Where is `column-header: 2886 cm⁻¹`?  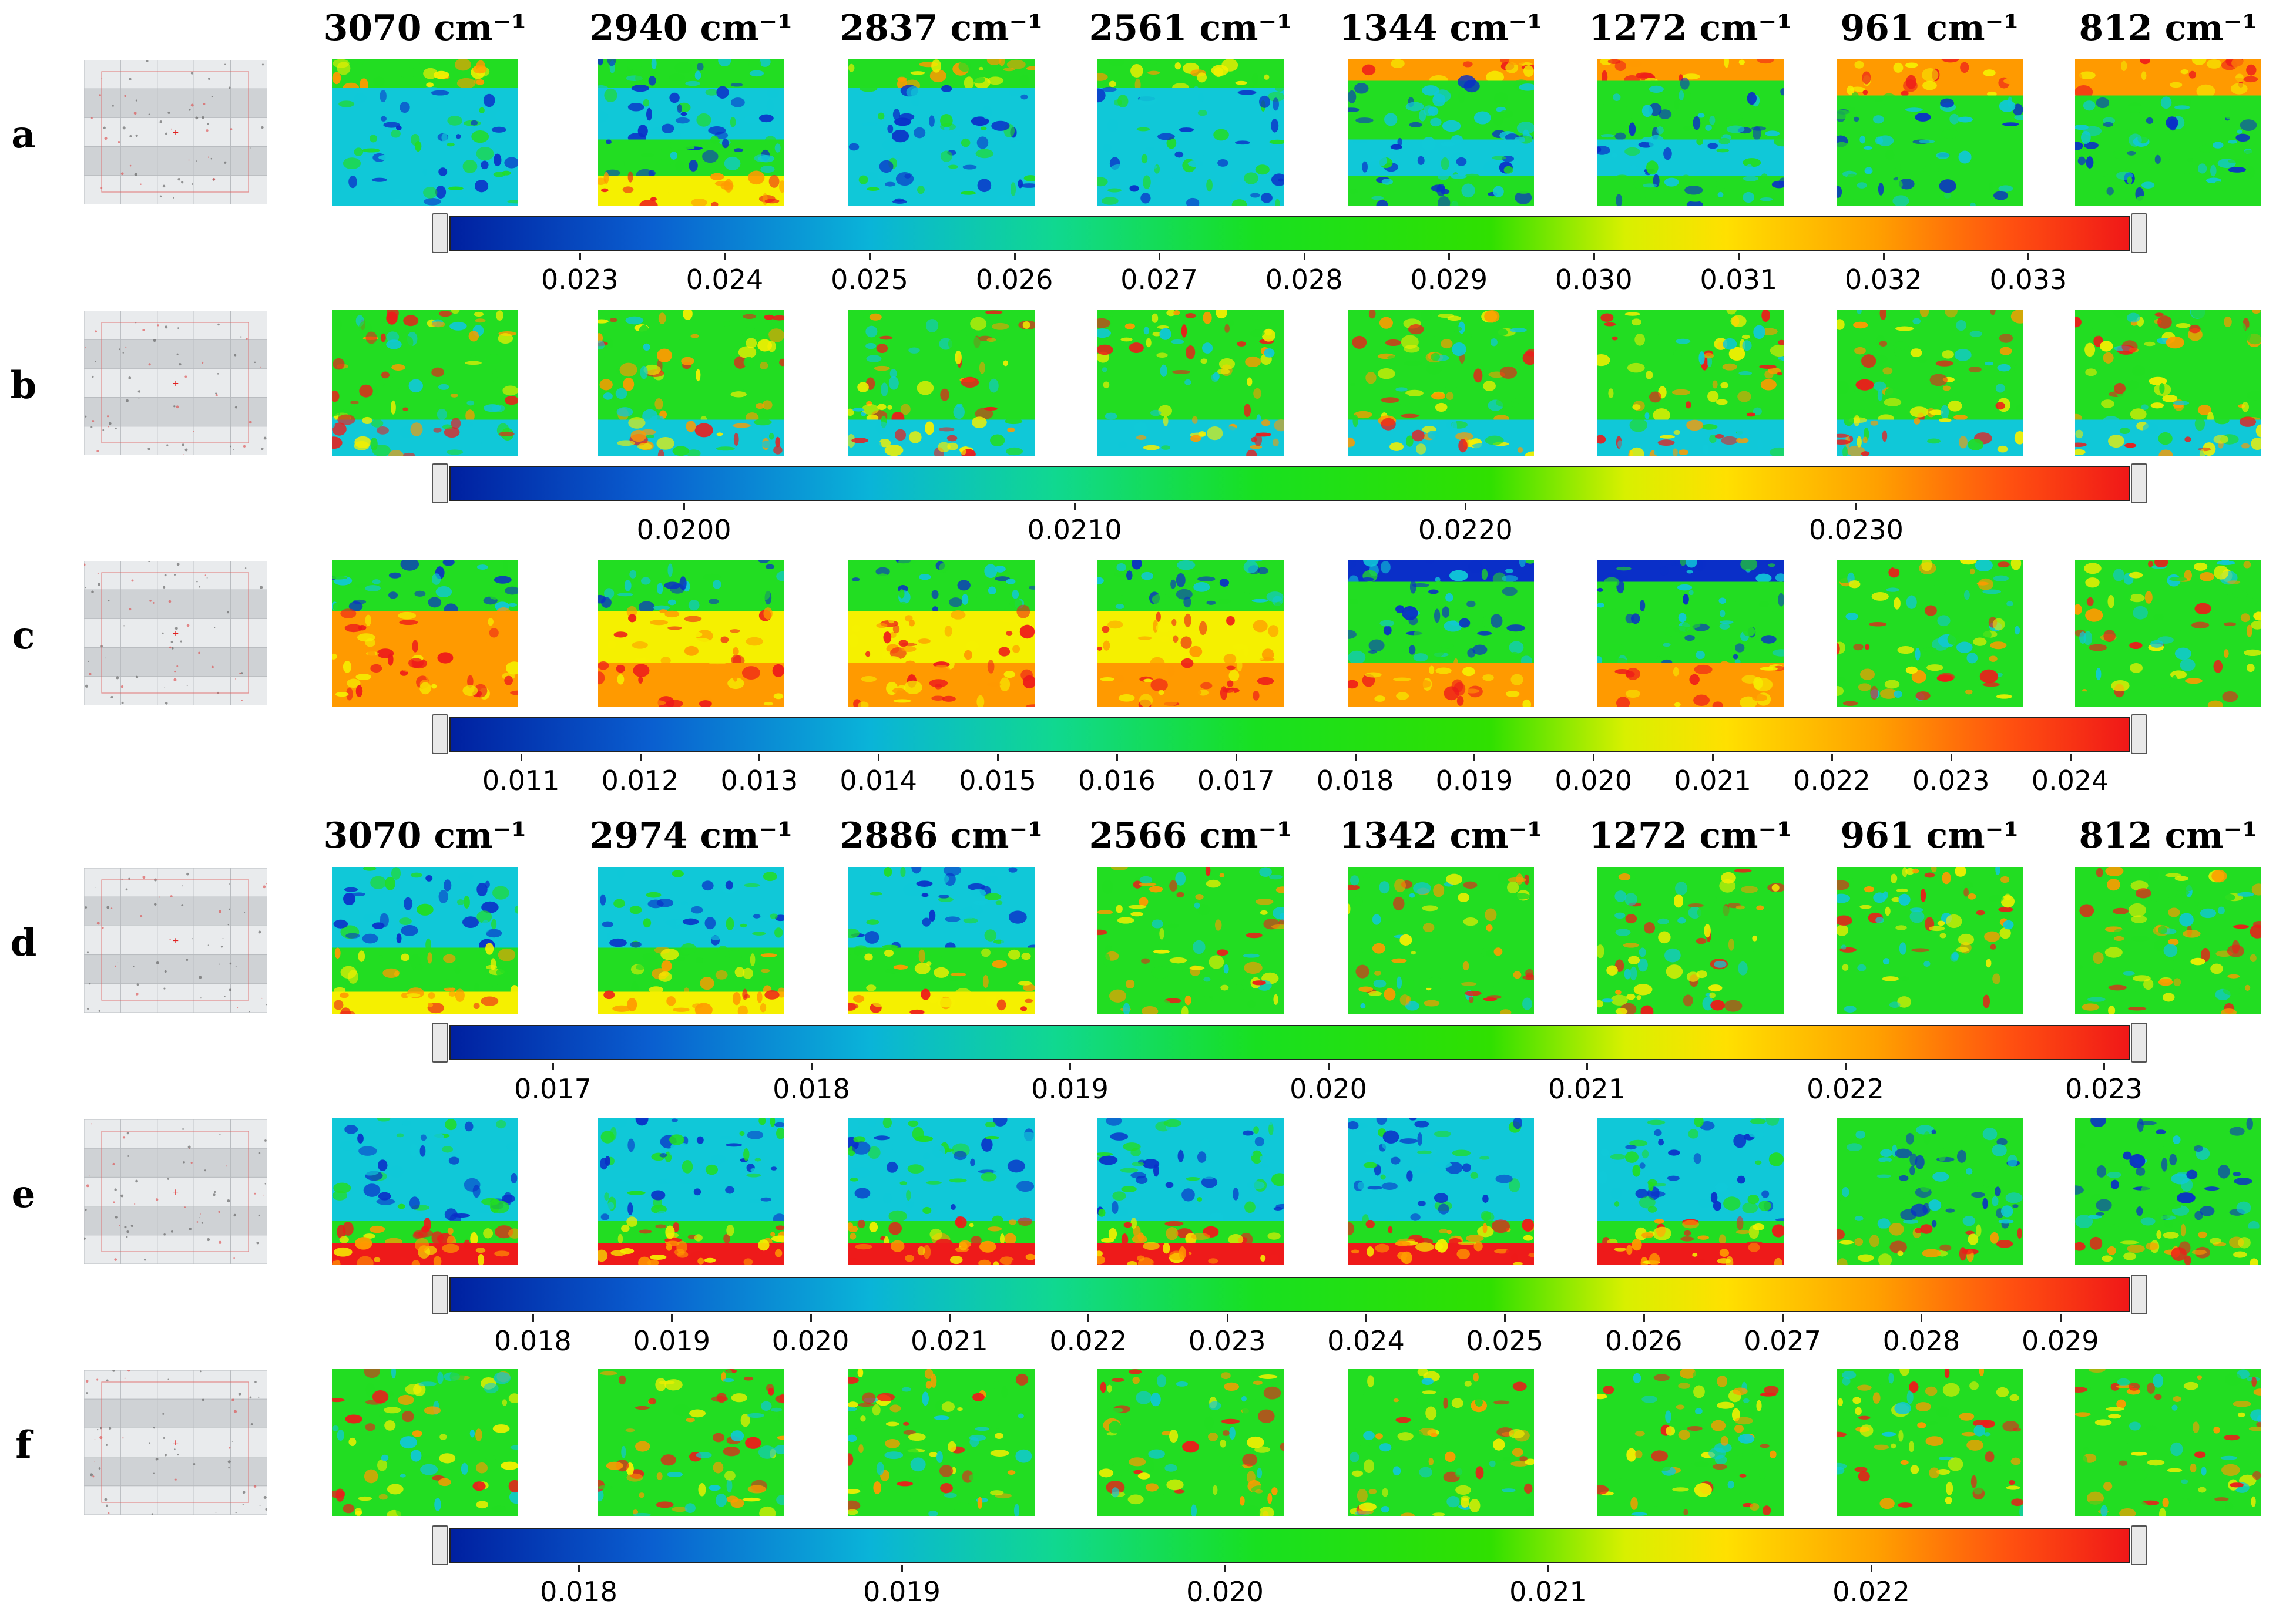 column-header: 2886 cm⁻¹ is located at coordinates (941, 836).